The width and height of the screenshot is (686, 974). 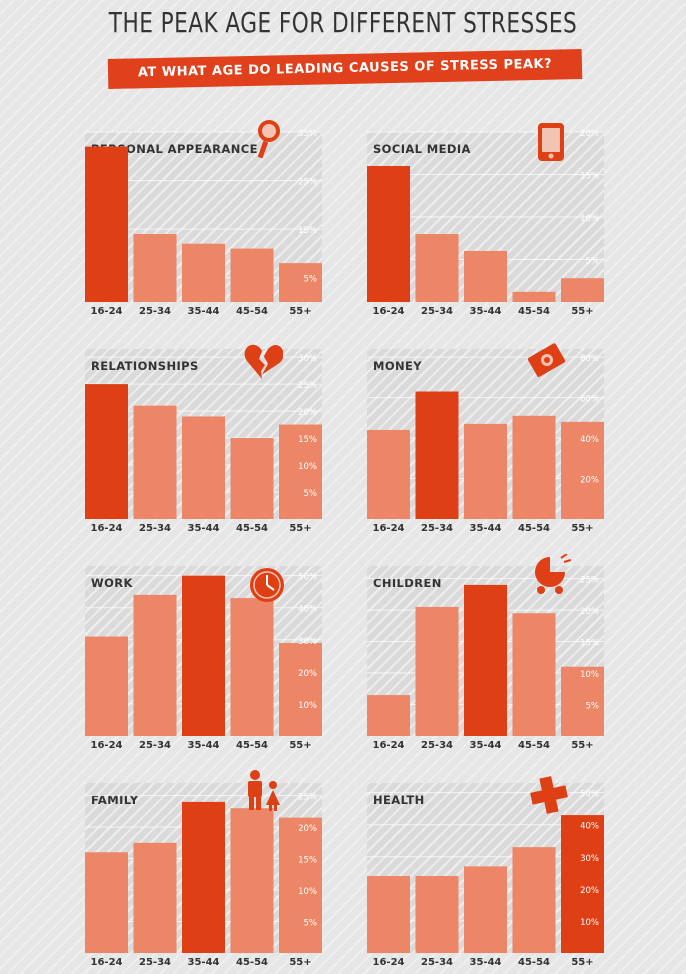 I want to click on bar-plot: 50% 40% 30% 20% 10%, so click(x=485, y=871).